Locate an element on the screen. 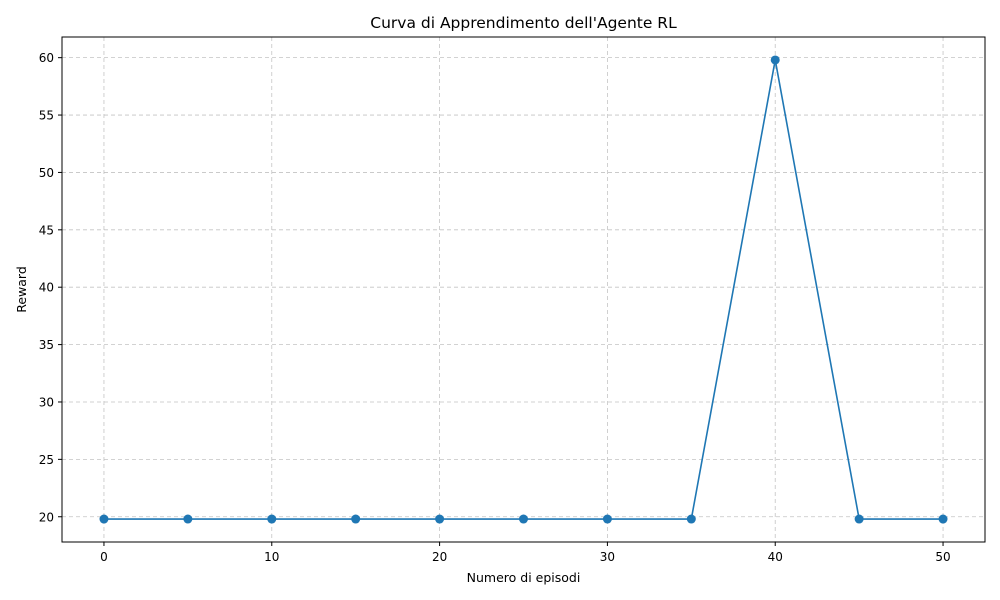 This screenshot has height=600, width=1000. y-tick-label: 30 is located at coordinates (46, 402).